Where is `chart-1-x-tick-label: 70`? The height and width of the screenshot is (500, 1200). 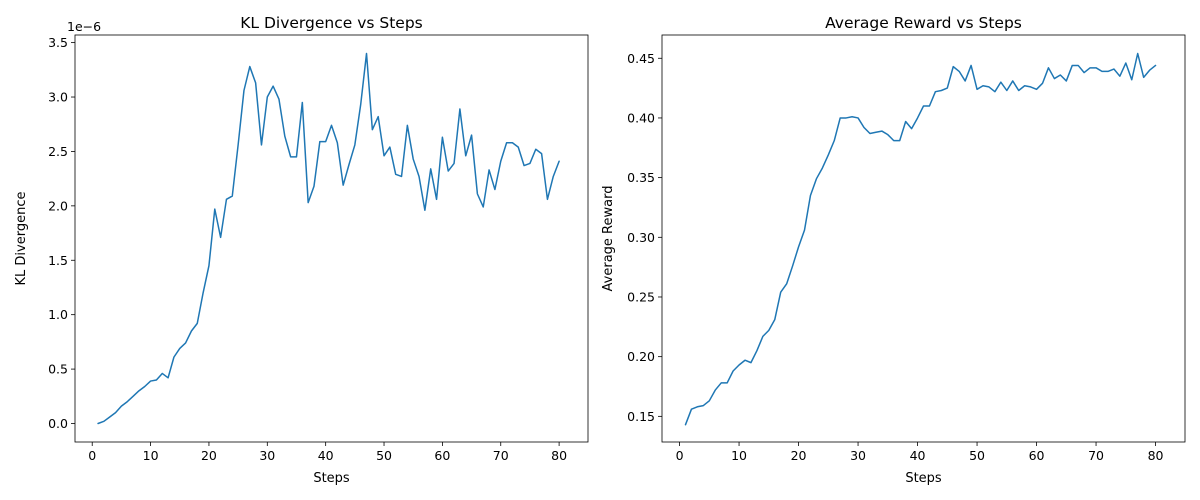
chart-1-x-tick-label: 70 is located at coordinates (501, 455).